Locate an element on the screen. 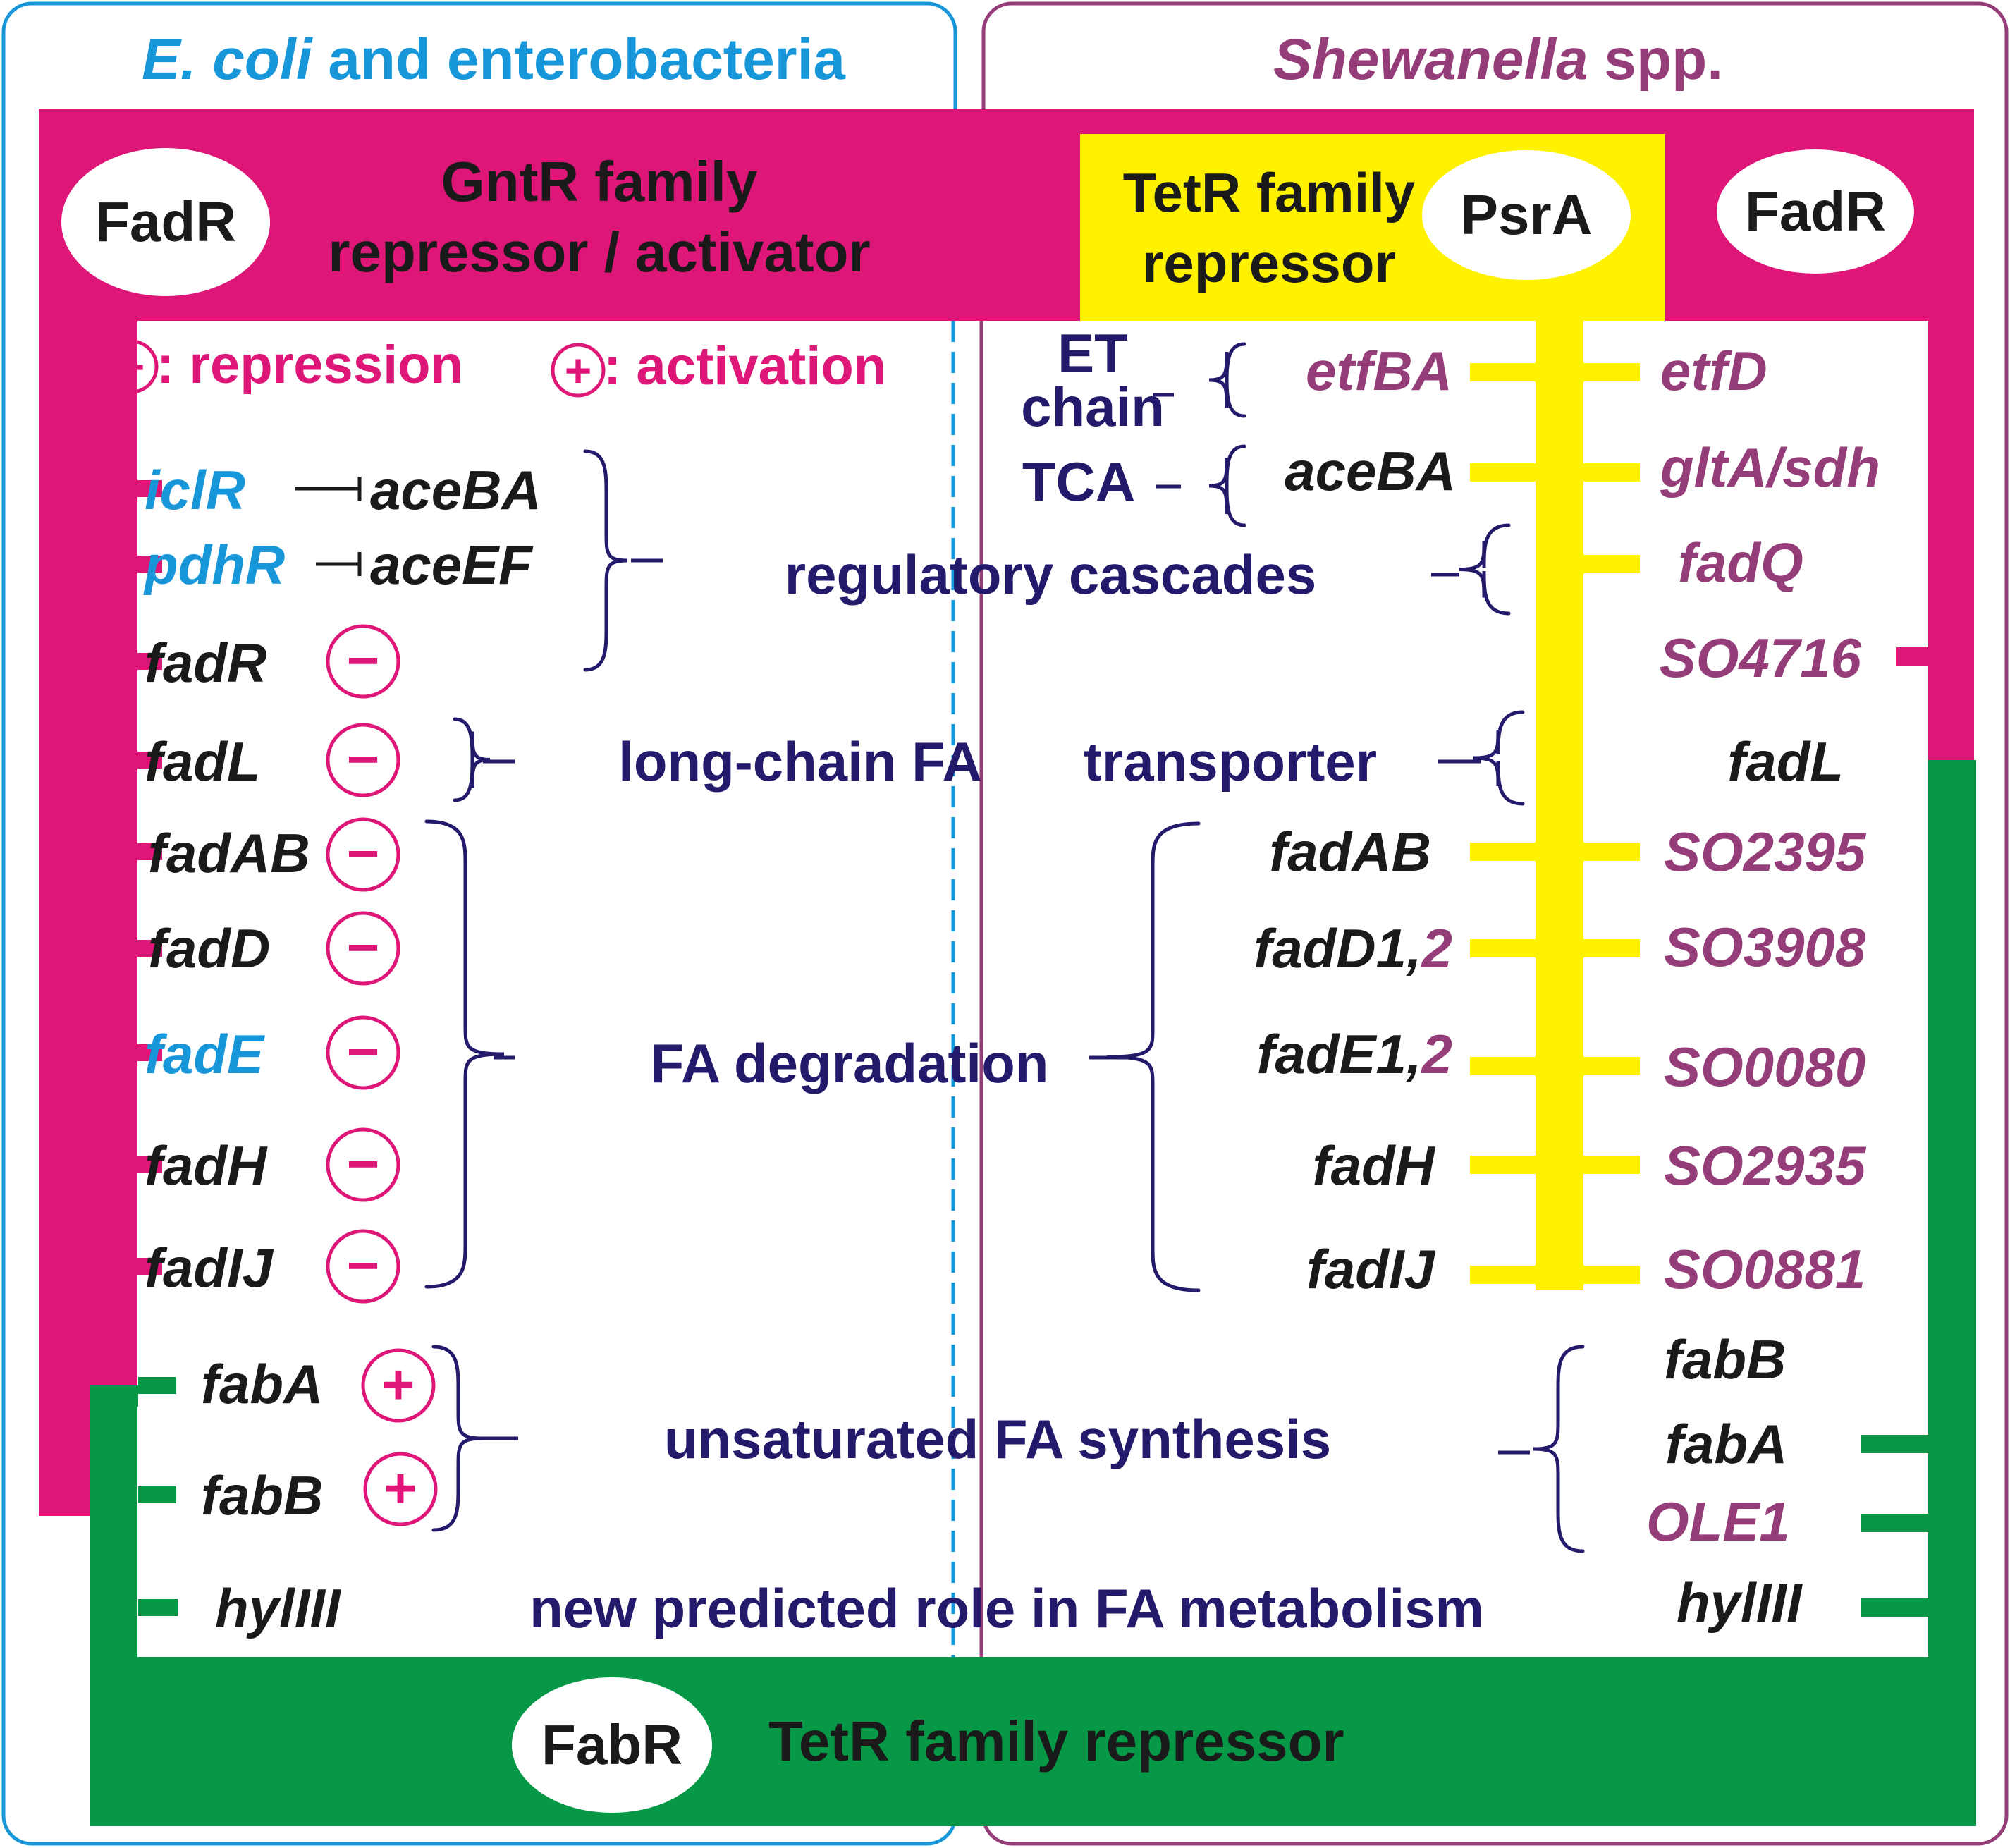  gene-psra-fadD12-main: fadD1, is located at coordinates (1337, 948).